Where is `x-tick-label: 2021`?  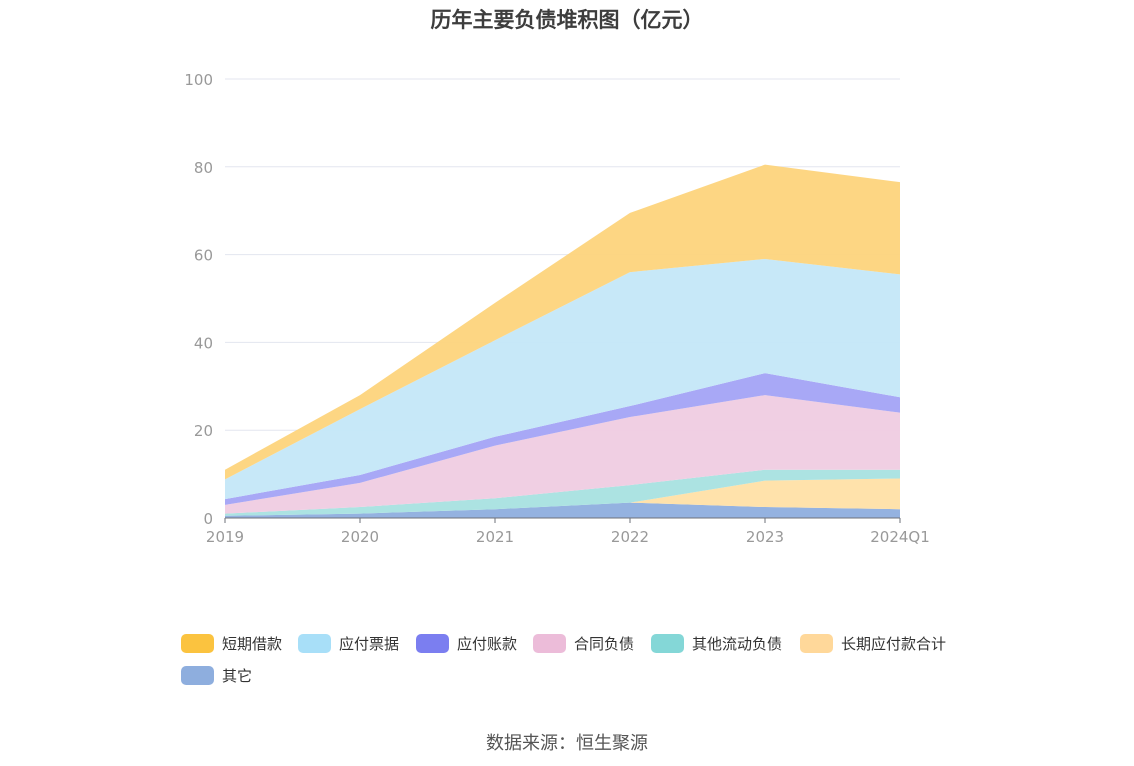 x-tick-label: 2021 is located at coordinates (495, 537).